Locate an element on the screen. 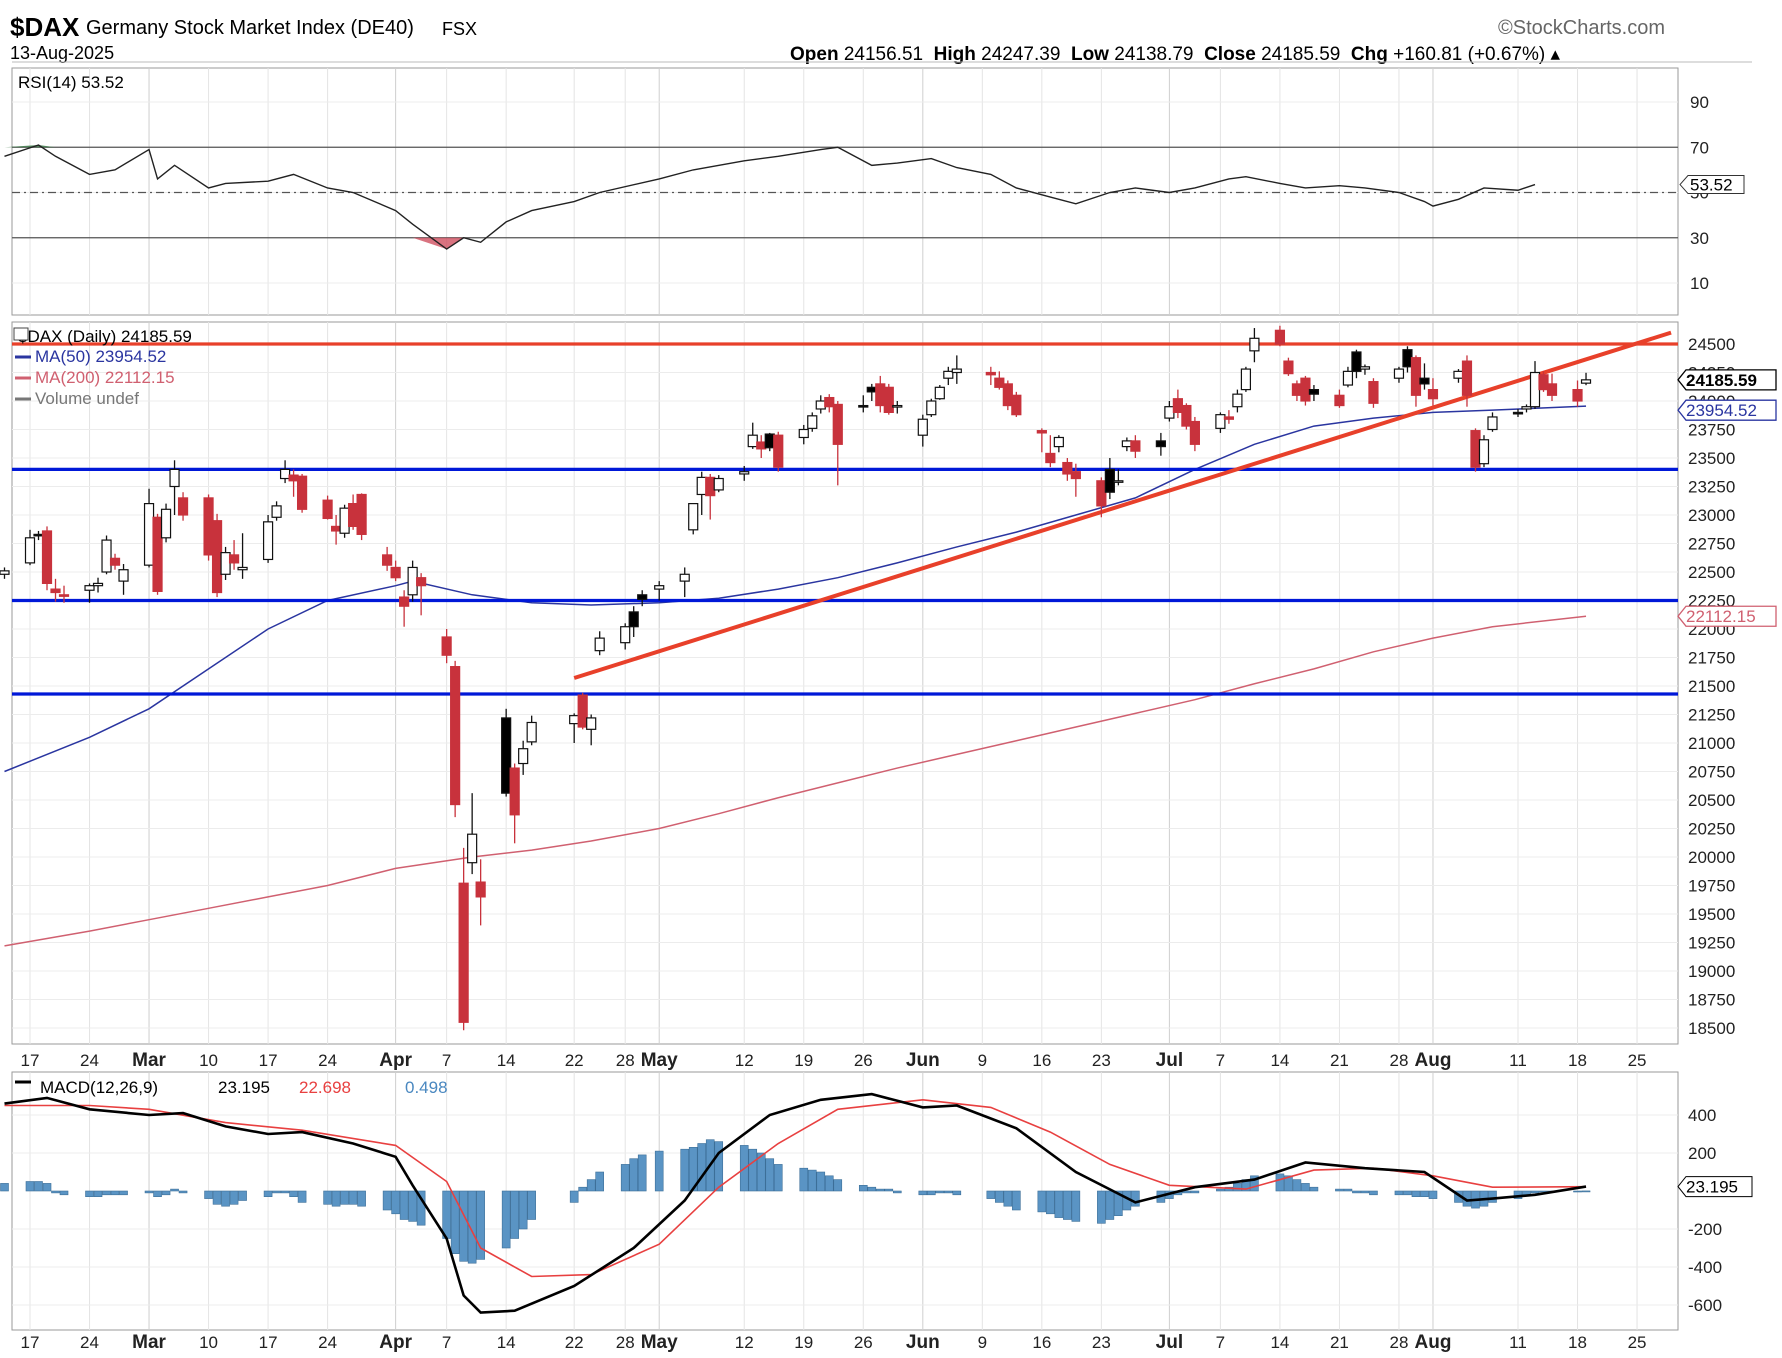 This screenshot has height=1358, width=1782. up-arrow-icon: ▴ is located at coordinates (1555, 54).